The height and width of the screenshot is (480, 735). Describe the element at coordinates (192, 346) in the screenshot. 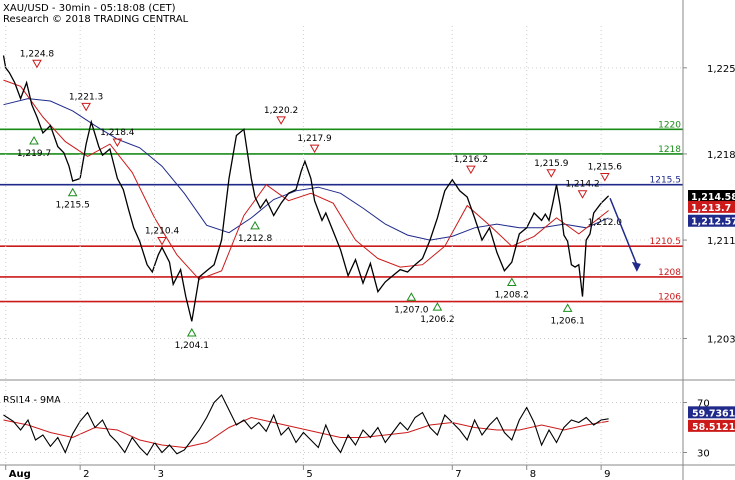

I see `swing-low-label: 1,204.1` at that location.